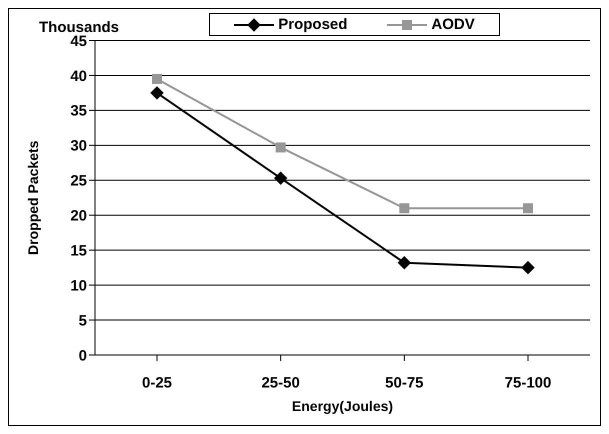 The width and height of the screenshot is (609, 434). Describe the element at coordinates (78, 285) in the screenshot. I see `y-tick-label: 10` at that location.